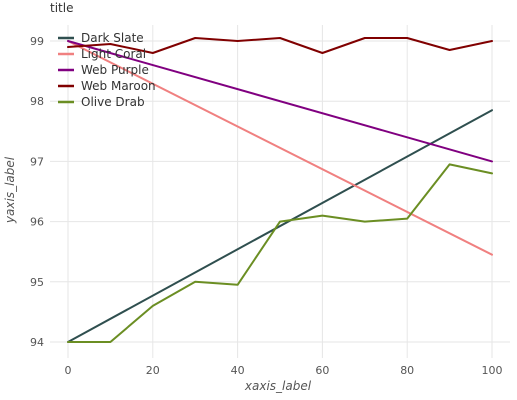 This screenshot has height=400, width=517. What do you see at coordinates (37, 41) in the screenshot?
I see `y-tick-label-5: 99` at bounding box center [37, 41].